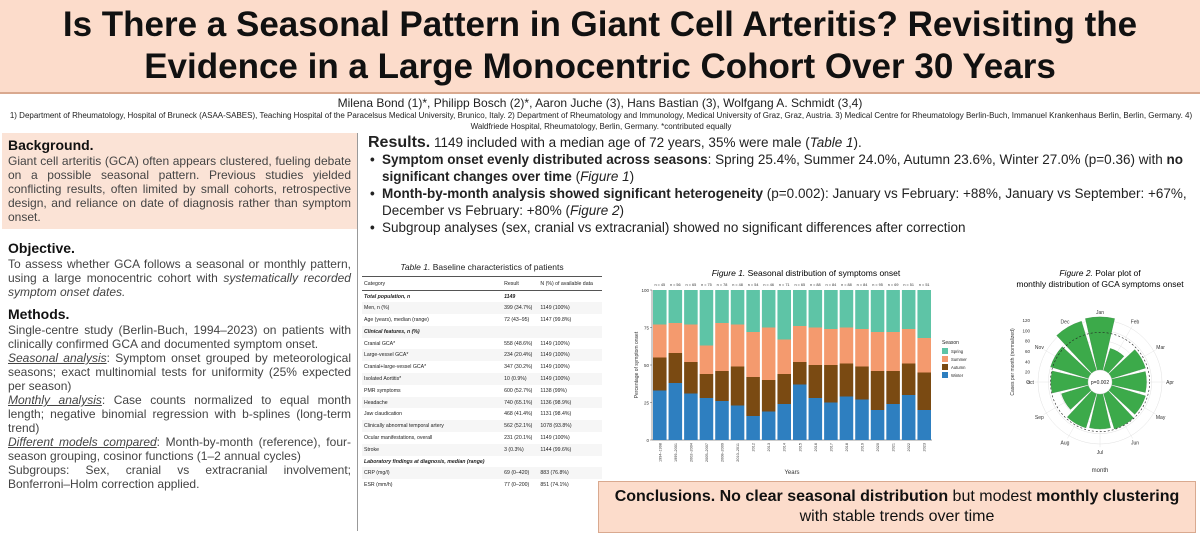 This screenshot has width=1200, height=533. Describe the element at coordinates (432, 379) in the screenshot. I see `table-cell: Isolated Aortitis*` at that location.